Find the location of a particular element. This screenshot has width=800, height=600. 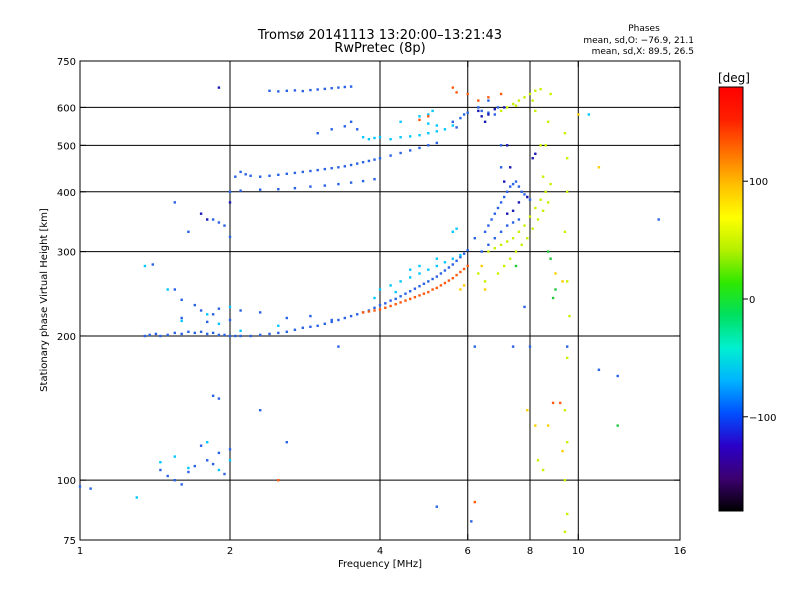

x-tick-label: 1 is located at coordinates (80, 551).